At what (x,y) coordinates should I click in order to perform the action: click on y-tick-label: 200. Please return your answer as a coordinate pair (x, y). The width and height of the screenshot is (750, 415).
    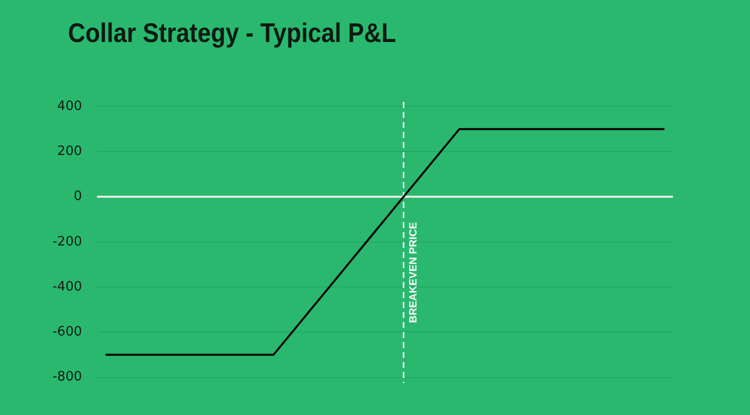
    Looking at the image, I should click on (69, 152).